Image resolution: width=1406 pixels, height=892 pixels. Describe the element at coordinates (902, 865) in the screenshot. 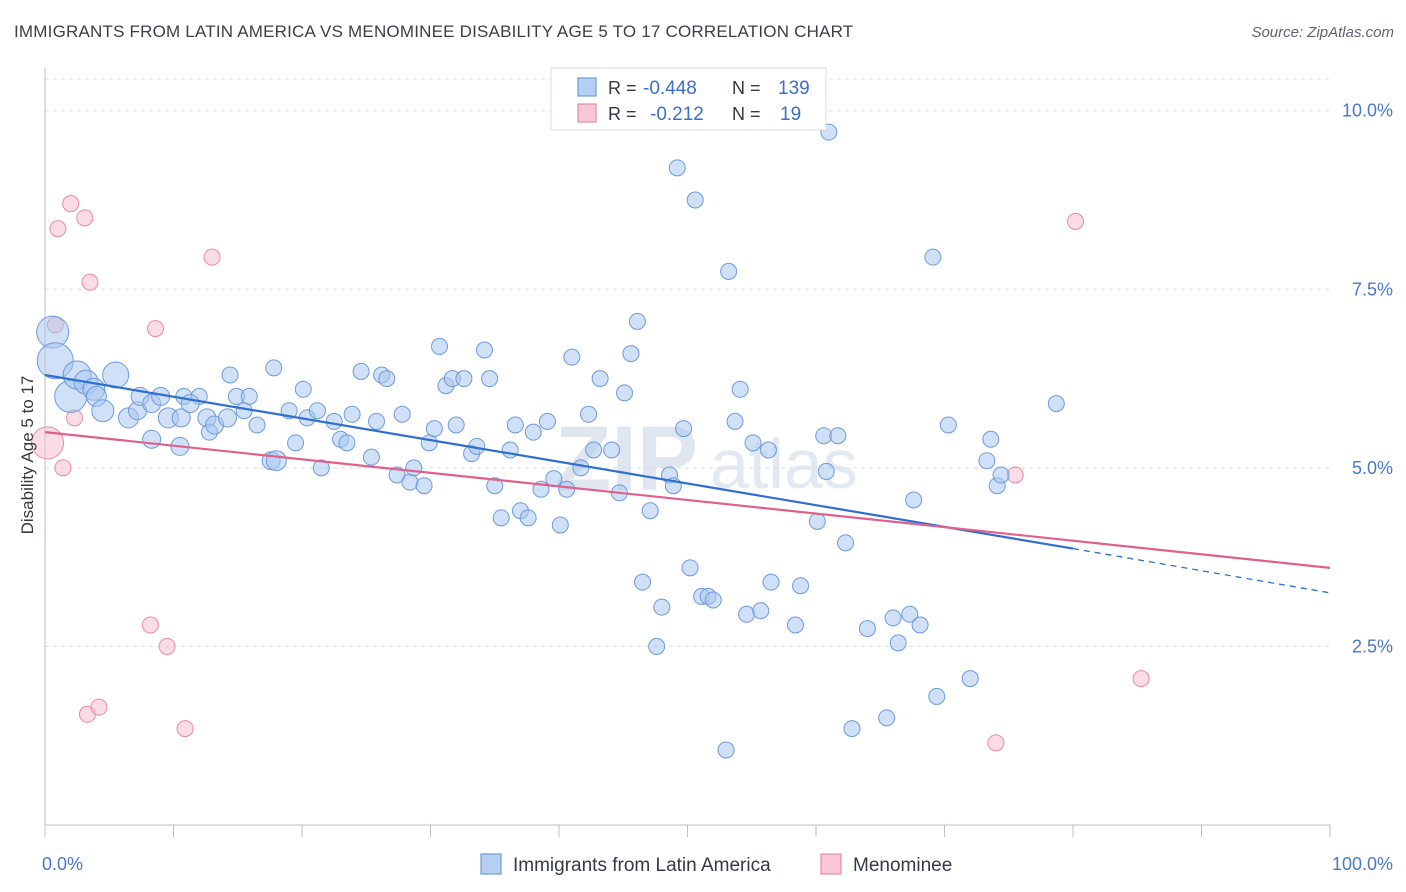

I see `bottom-legend-label-2: Menominee` at that location.